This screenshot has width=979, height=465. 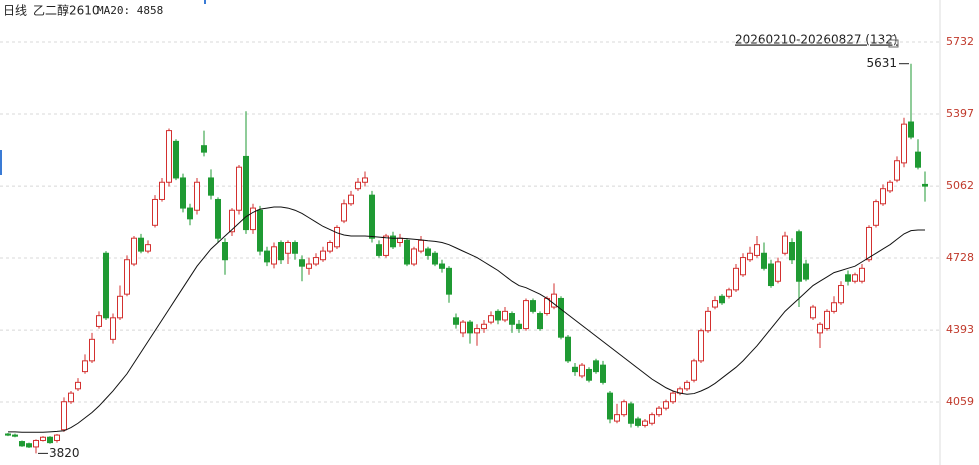 I want to click on lock-icon, so click(x=893, y=41).